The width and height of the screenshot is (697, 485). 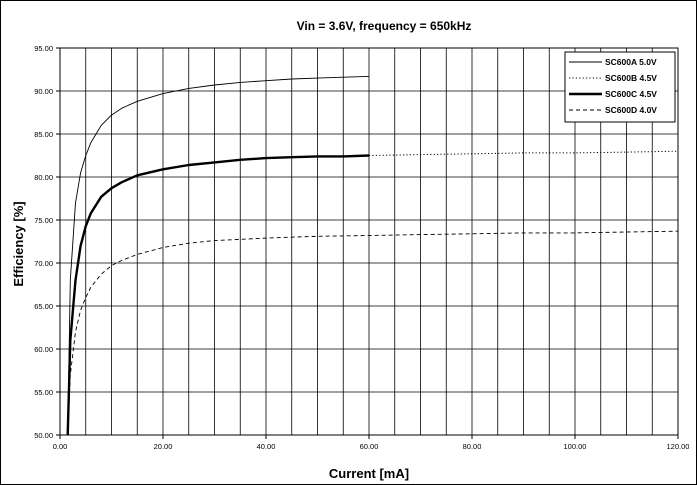 I want to click on x-axis-ticks: 0.00 20.00 40.00 60.00 80.00 100.00 120.00, so click(x=371, y=443).